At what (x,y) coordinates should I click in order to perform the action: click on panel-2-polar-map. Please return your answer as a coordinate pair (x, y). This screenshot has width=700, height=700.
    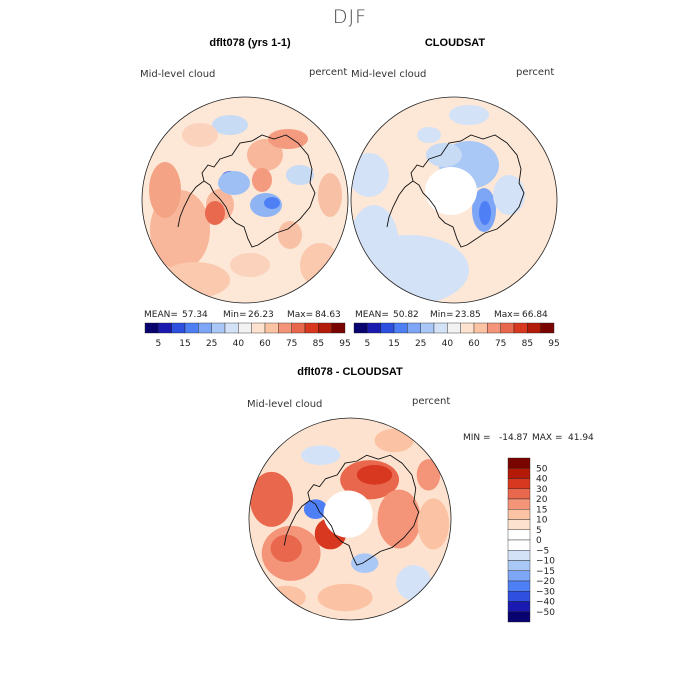
    Looking at the image, I should click on (454, 200).